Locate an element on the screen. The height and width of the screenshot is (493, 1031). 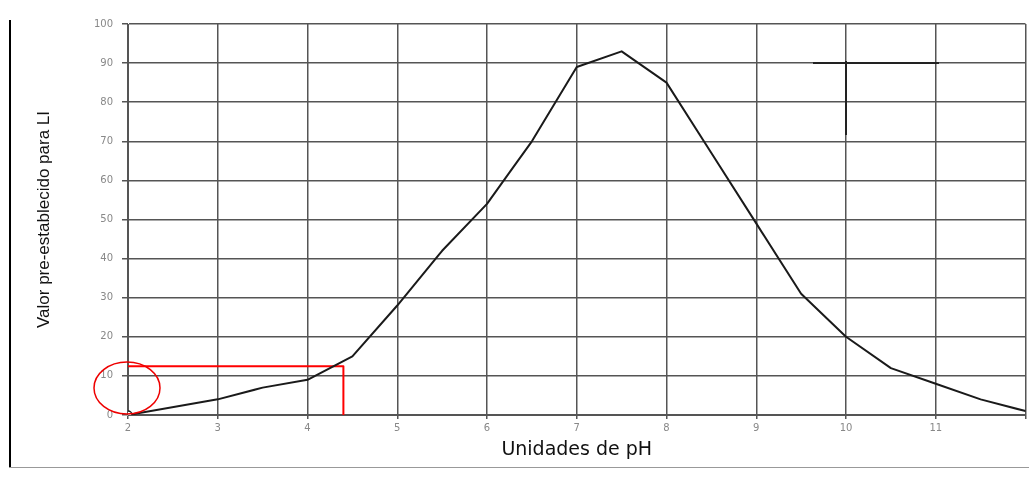
x-tick-label: 2 is located at coordinates (128, 427).